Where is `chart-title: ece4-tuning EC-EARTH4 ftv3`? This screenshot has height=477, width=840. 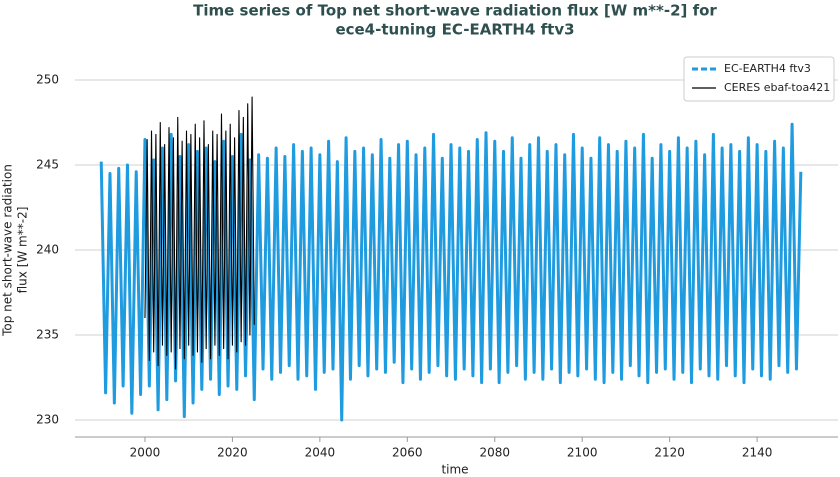 chart-title: ece4-tuning EC-EARTH4 ftv3 is located at coordinates (454, 30).